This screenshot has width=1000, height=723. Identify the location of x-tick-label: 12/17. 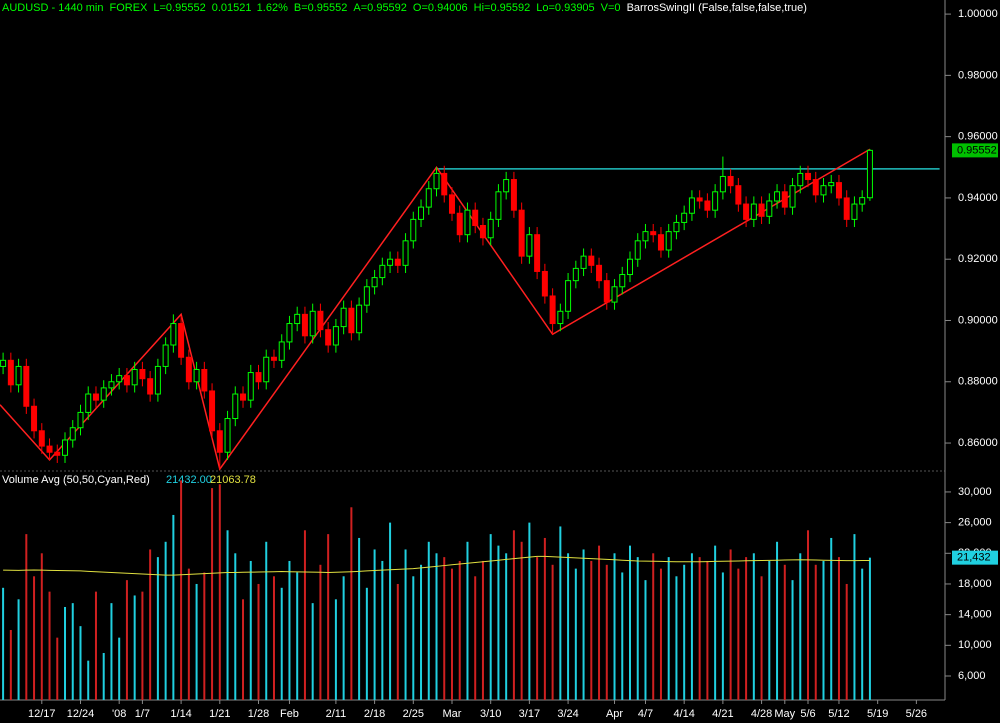
(42, 714).